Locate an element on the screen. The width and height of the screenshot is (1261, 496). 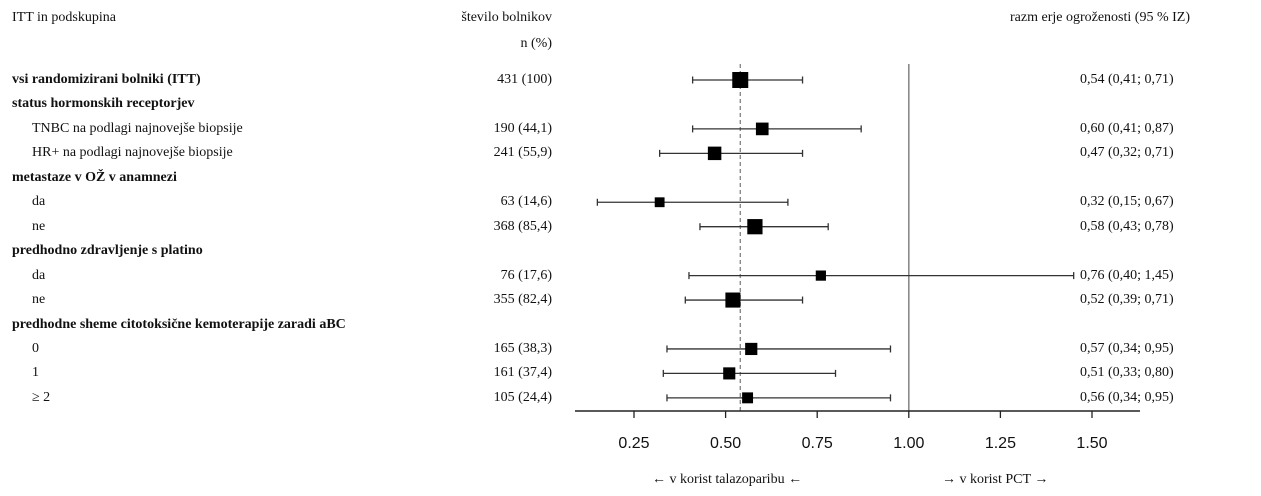
x-tick-label: 0.75 is located at coordinates (817, 443).